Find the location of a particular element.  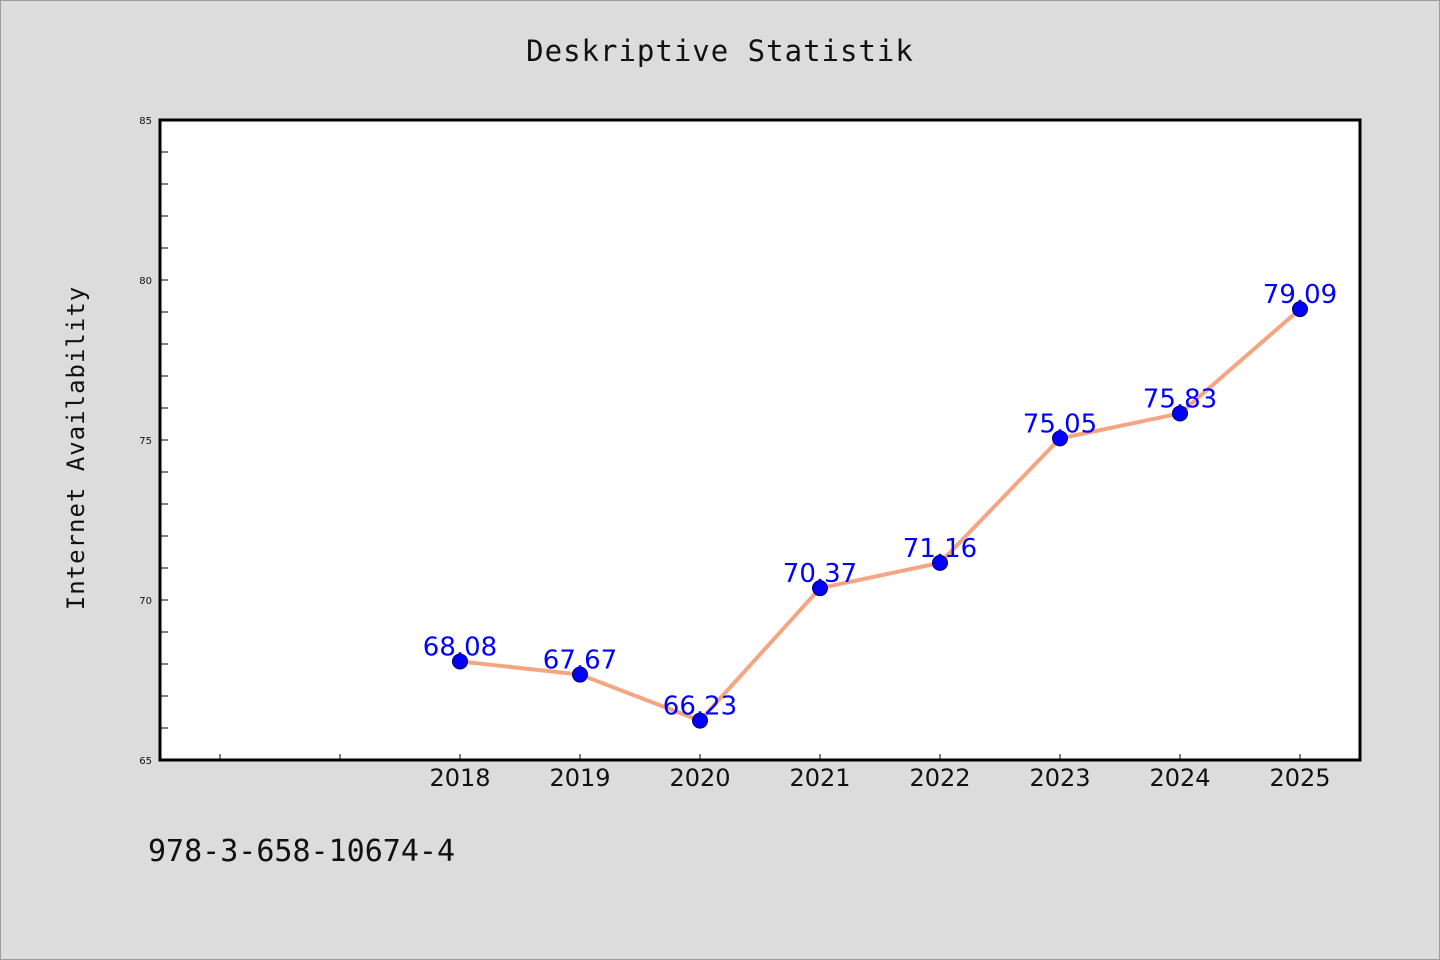

data-label: 70.37 is located at coordinates (820, 574).